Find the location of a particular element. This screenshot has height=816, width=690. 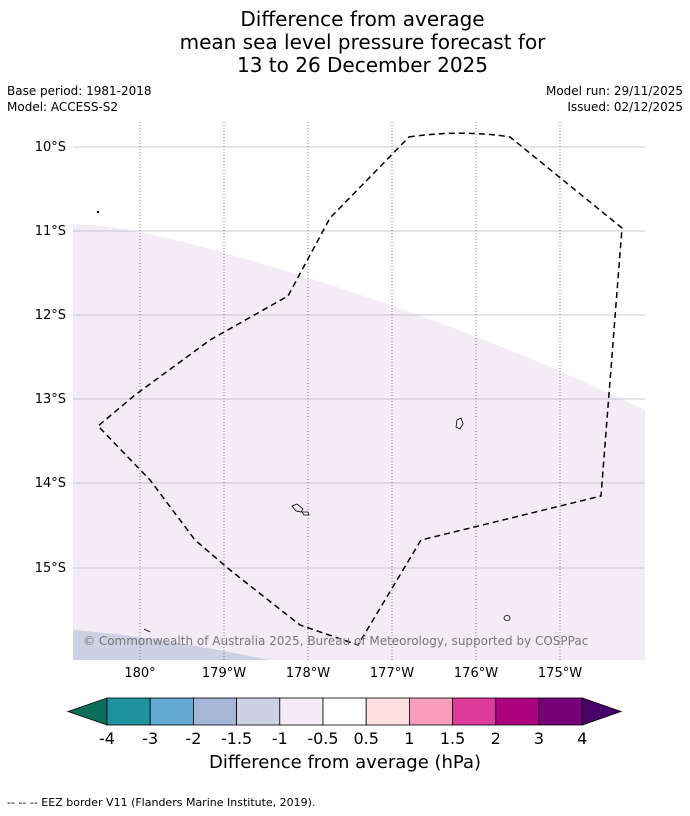

colorbar-over-arrow is located at coordinates (602, 711).